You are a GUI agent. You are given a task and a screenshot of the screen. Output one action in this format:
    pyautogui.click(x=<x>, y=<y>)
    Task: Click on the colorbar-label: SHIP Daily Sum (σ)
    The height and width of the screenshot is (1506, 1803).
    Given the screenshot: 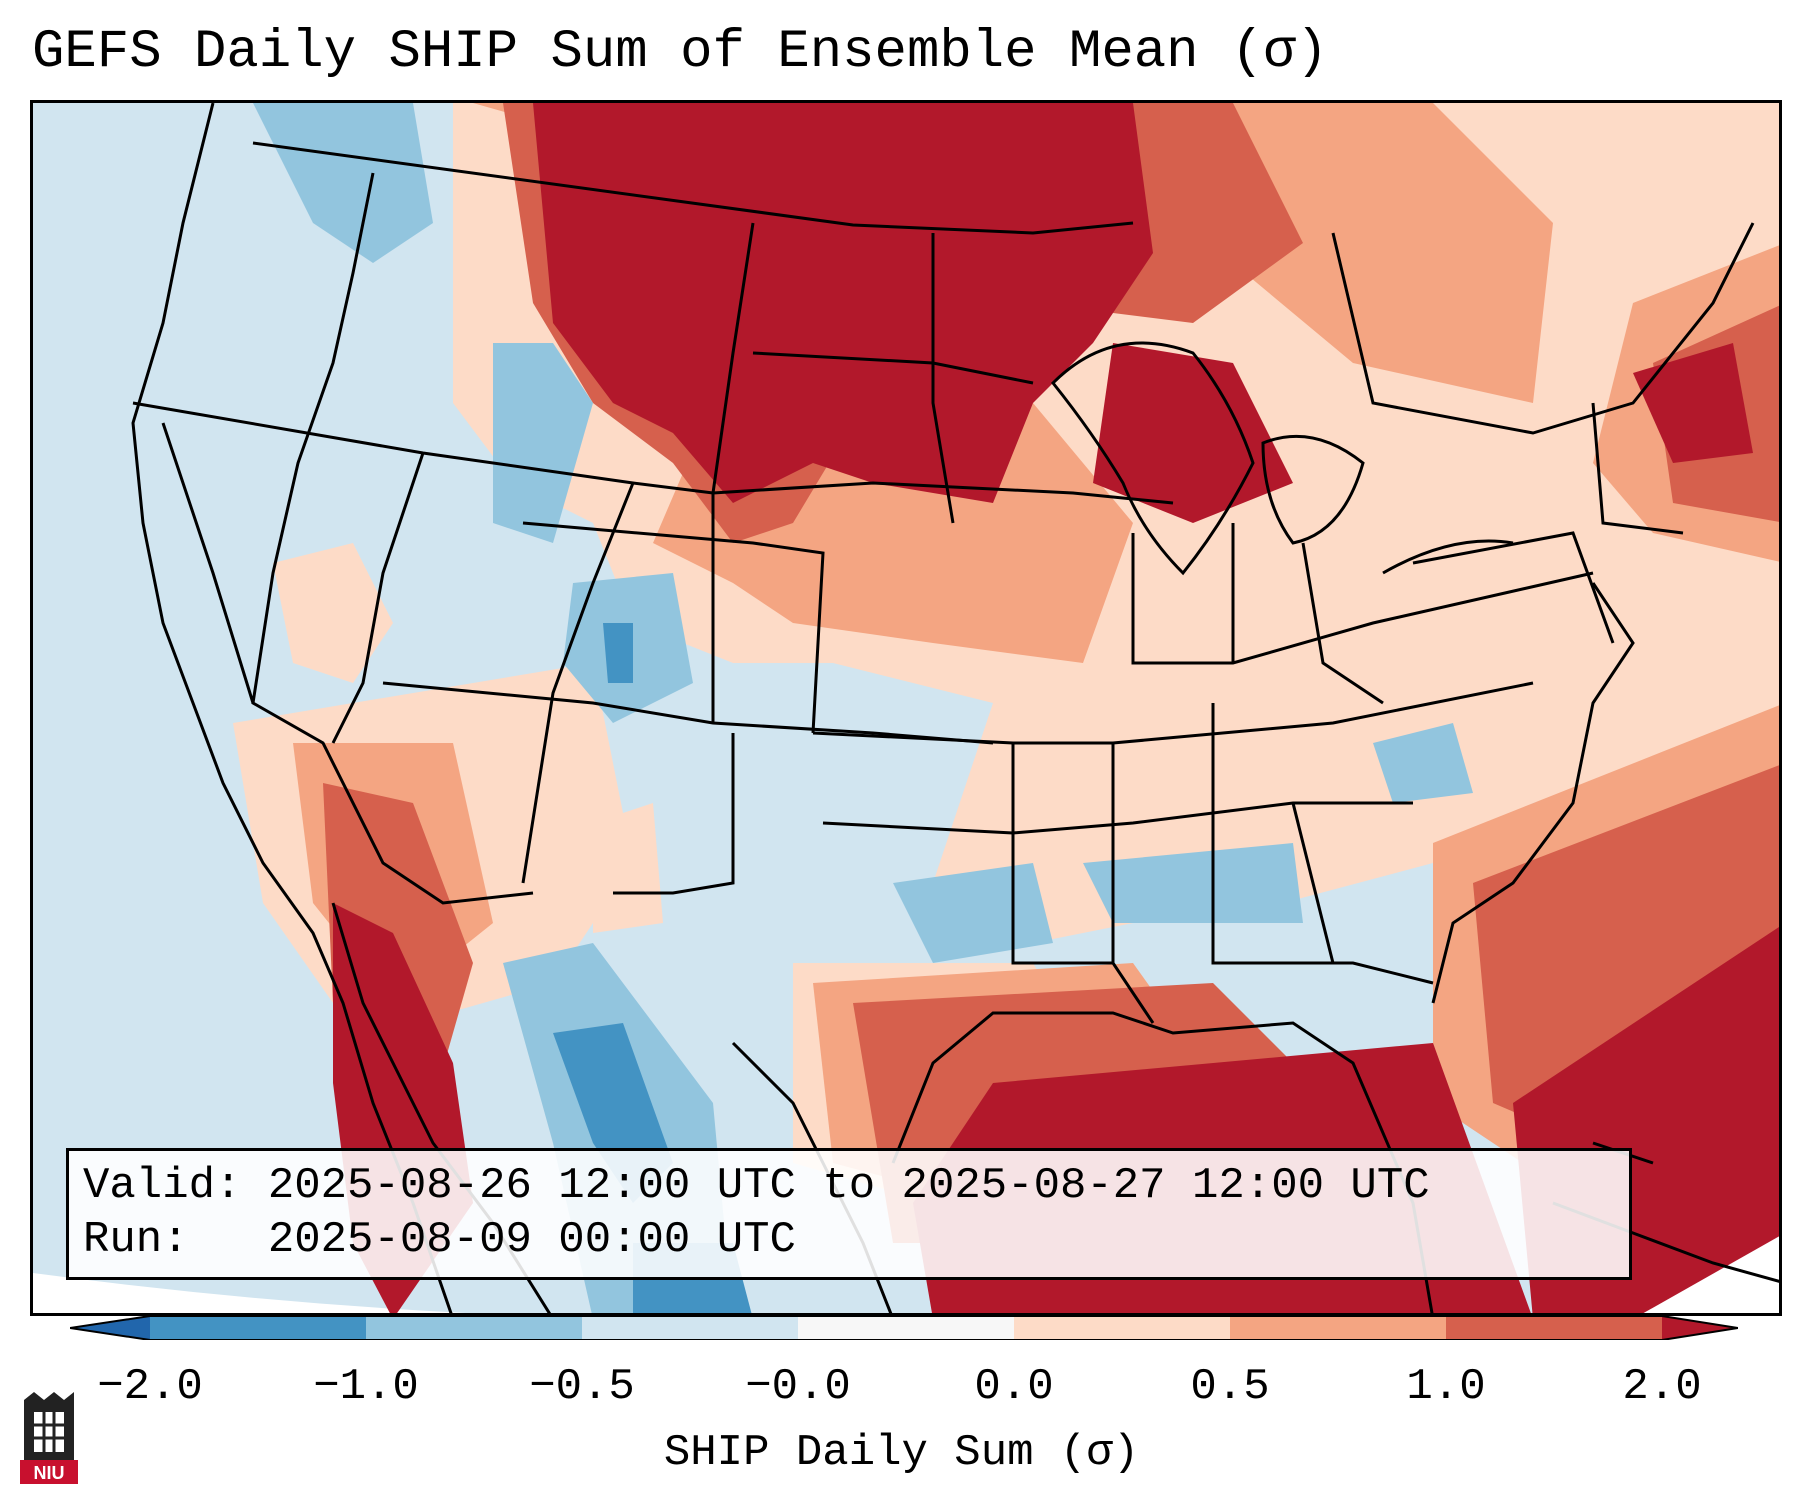 What is the action you would take?
    pyautogui.click(x=901, y=1453)
    